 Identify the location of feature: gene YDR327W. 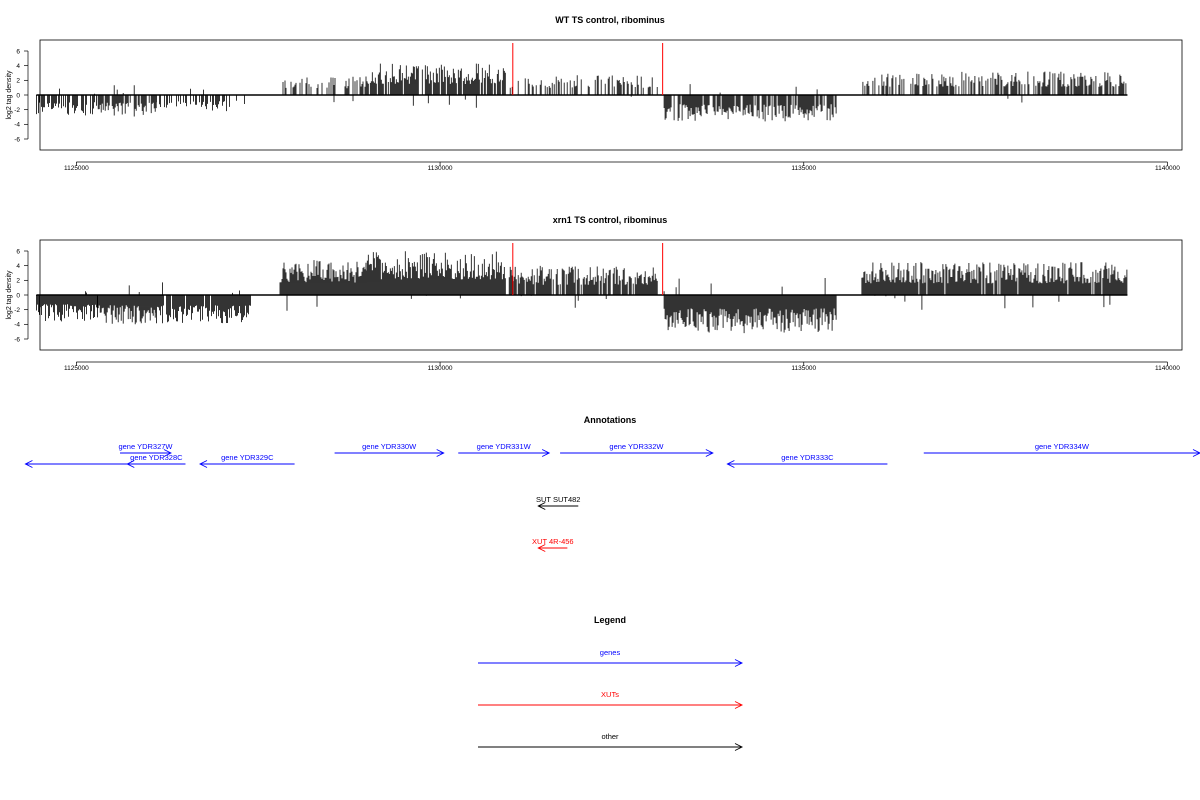
(145, 449).